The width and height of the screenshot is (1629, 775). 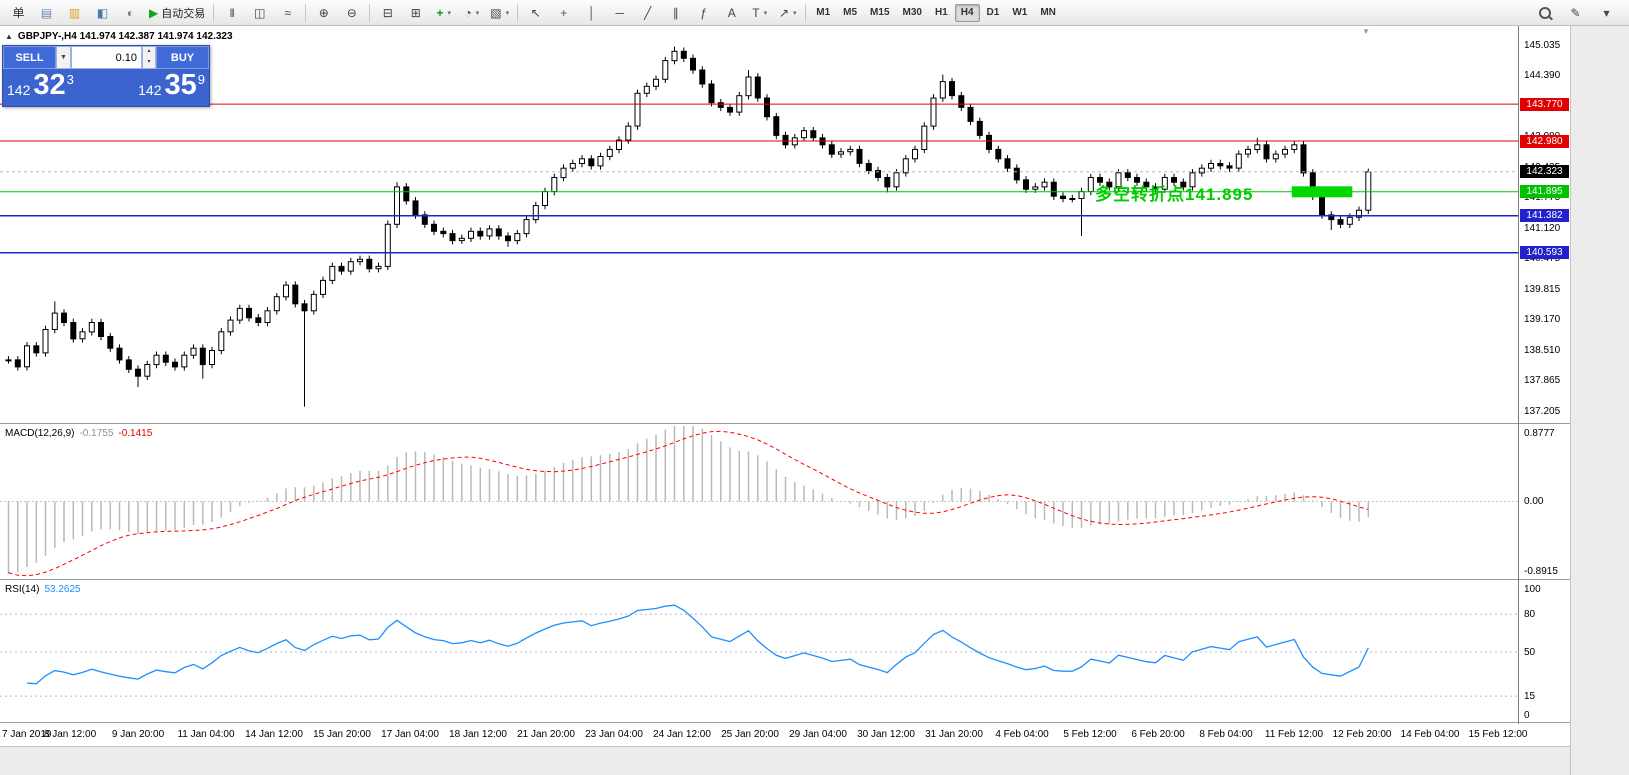 I want to click on market-watch-icon: ◧, so click(x=102, y=13).